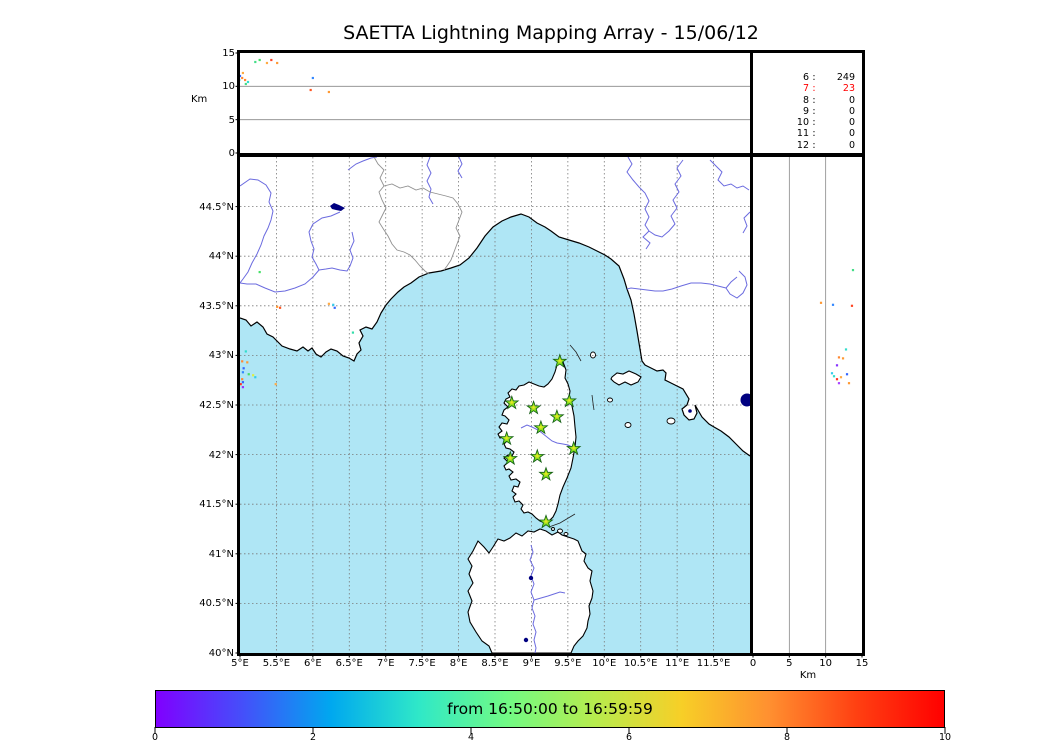 The image size is (1050, 750). Describe the element at coordinates (231, 120) in the screenshot. I see `top-panel-altitude-tick-label: 5` at that location.